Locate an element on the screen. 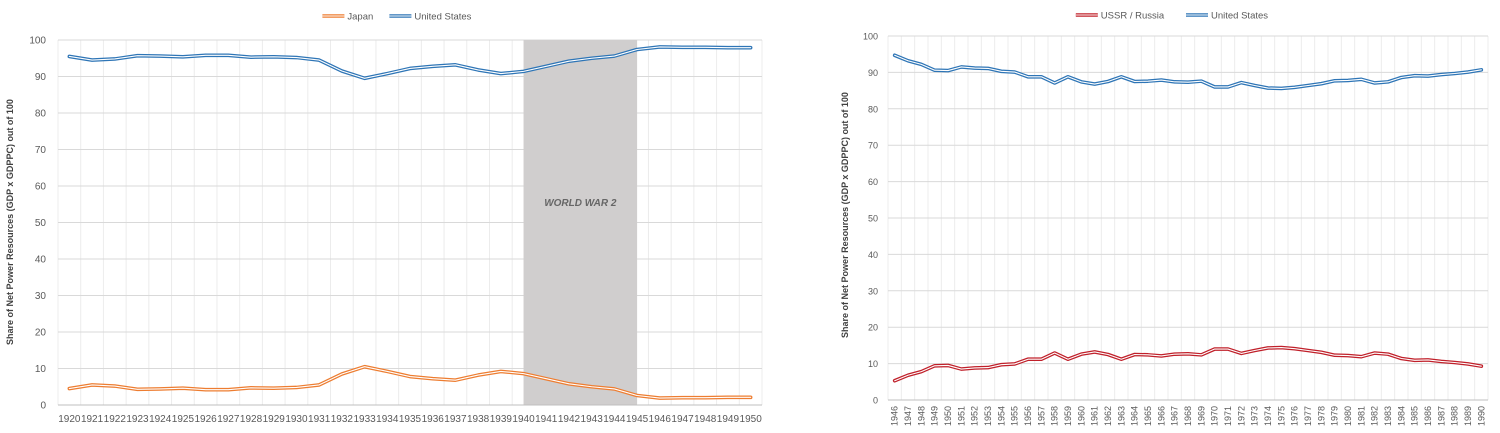 The height and width of the screenshot is (433, 1500). x-tick-label: 1976 is located at coordinates (1295, 416).